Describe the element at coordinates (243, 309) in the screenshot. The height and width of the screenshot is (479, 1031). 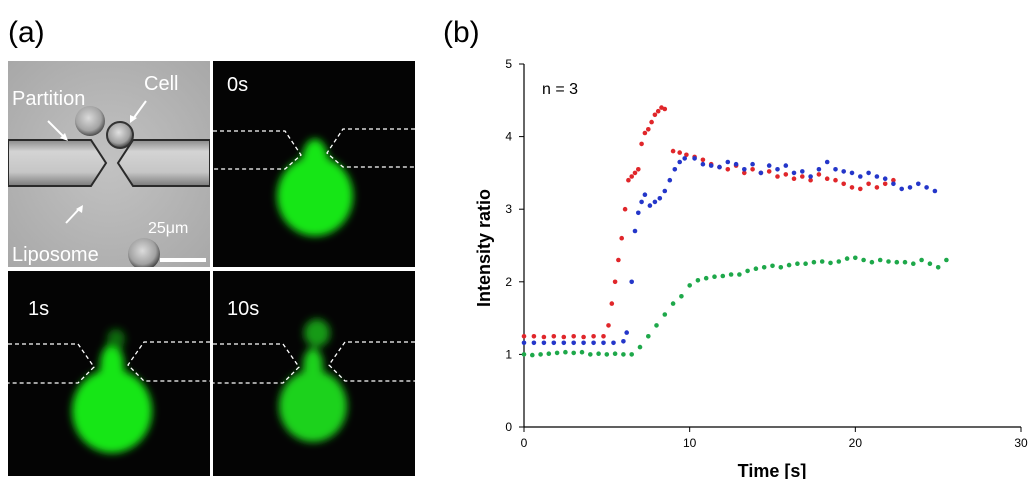
I see `frame-time-10s: 10s` at that location.